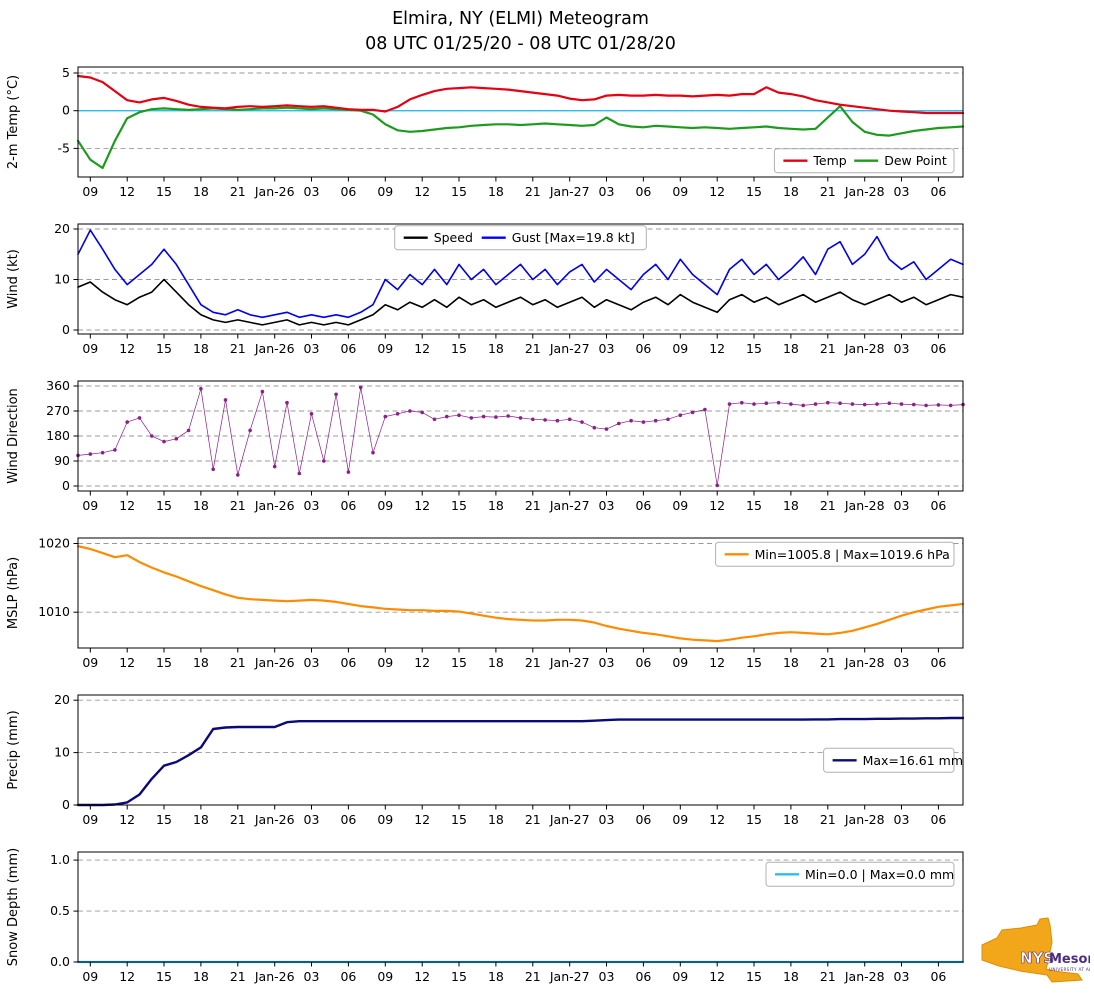 This screenshot has height=1001, width=1094. Describe the element at coordinates (62, 228) in the screenshot. I see `svg-text: 20` at that location.